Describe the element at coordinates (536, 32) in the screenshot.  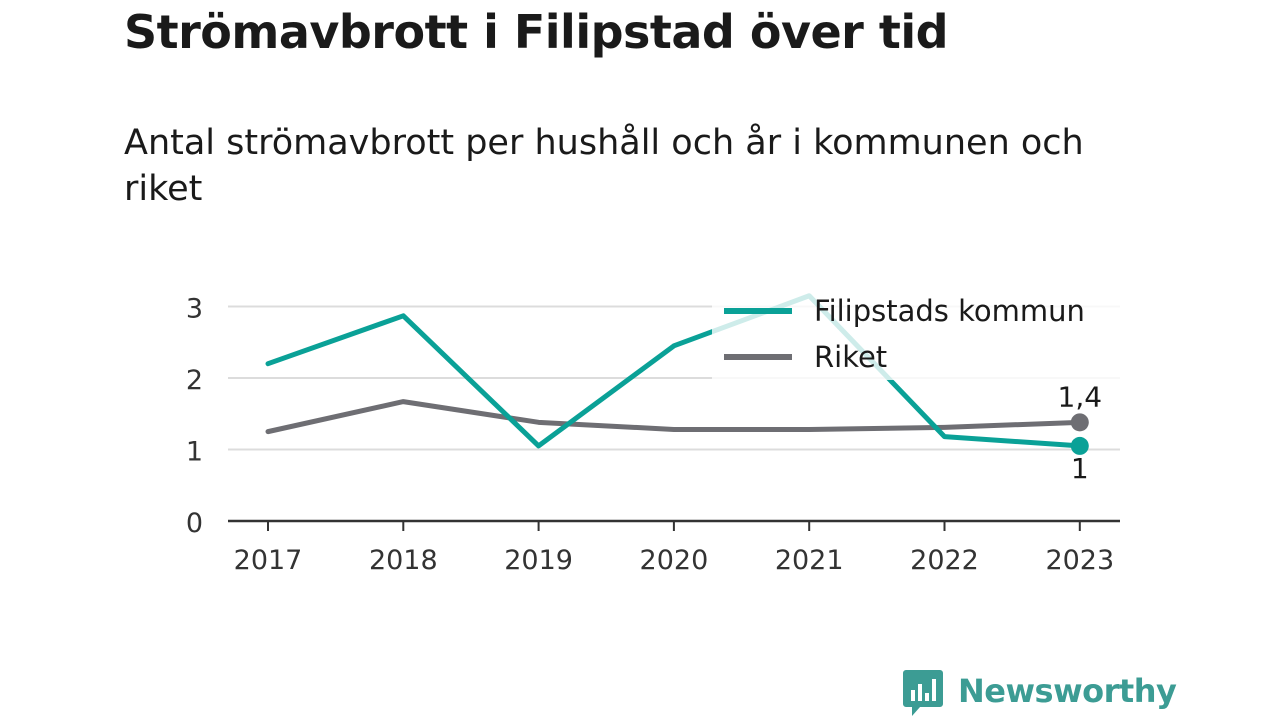
I see `chart-title: Strömavbrott i Filipstad över tid` at that location.